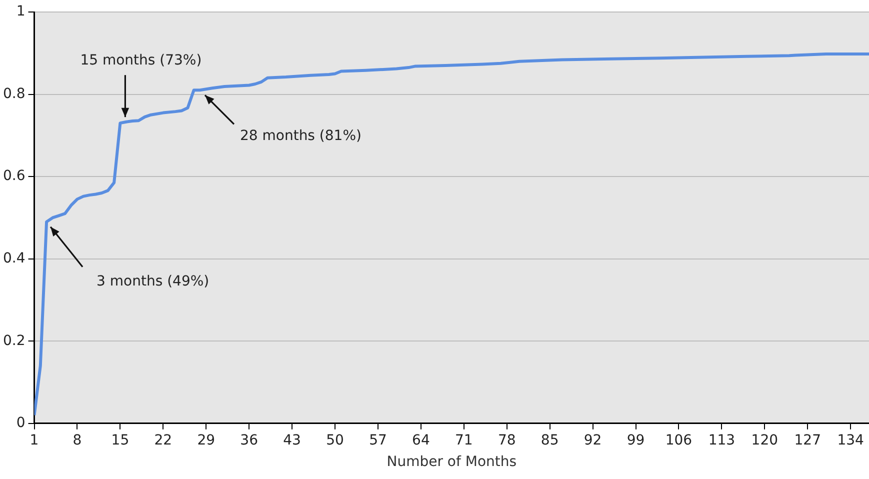  What do you see at coordinates (507, 440) in the screenshot?
I see `x-tick-label: 78` at bounding box center [507, 440].